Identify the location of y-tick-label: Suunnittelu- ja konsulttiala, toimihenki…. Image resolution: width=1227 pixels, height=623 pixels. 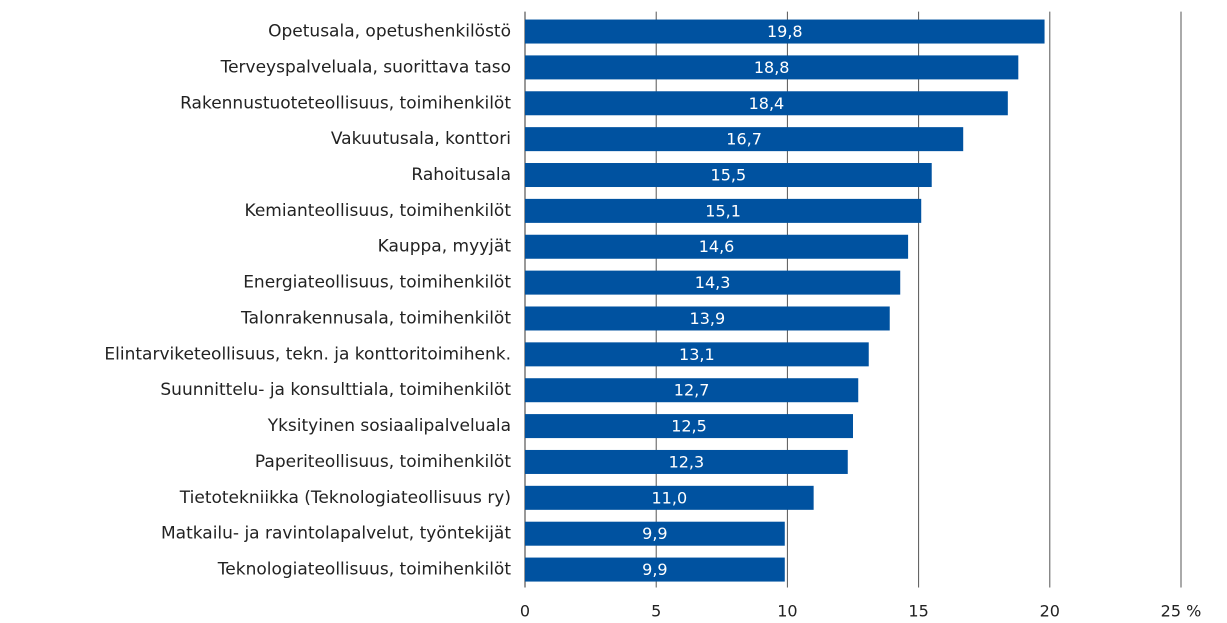
(335, 390).